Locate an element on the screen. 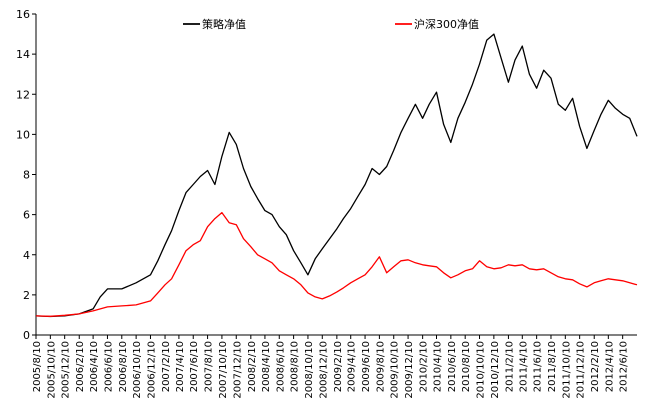 The width and height of the screenshot is (645, 408). x-tick-label: 2006/4/10 is located at coordinates (94, 366).